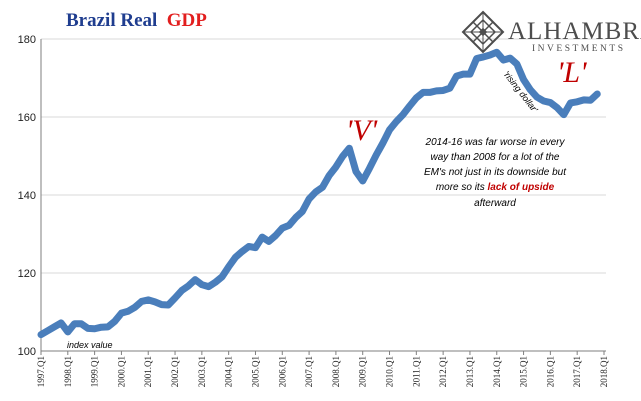 The height and width of the screenshot is (401, 641). I want to click on annotation-v-shape: 'V', so click(362, 130).